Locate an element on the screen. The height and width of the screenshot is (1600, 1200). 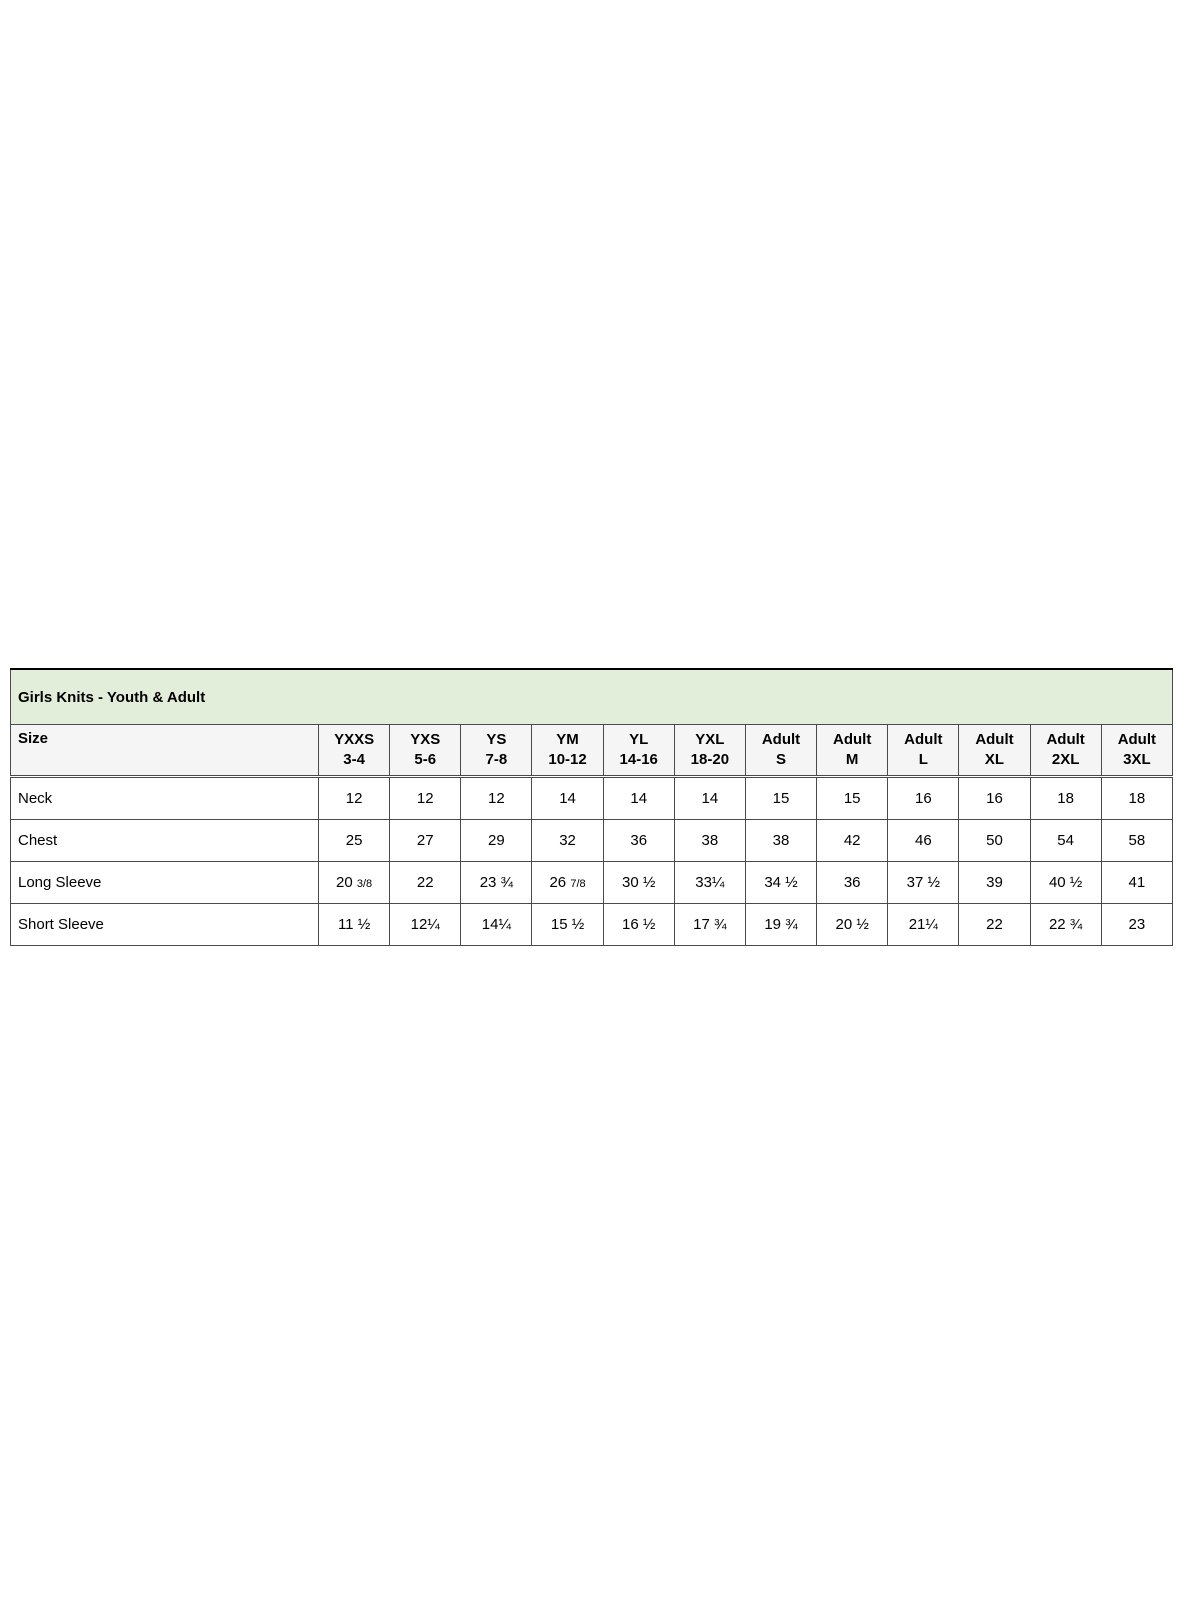
column-header-adult-m: Adult M is located at coordinates (852, 751).